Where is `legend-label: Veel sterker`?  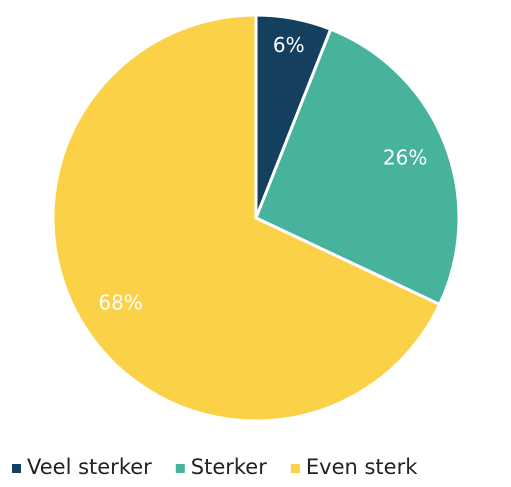 legend-label: Veel sterker is located at coordinates (89, 467).